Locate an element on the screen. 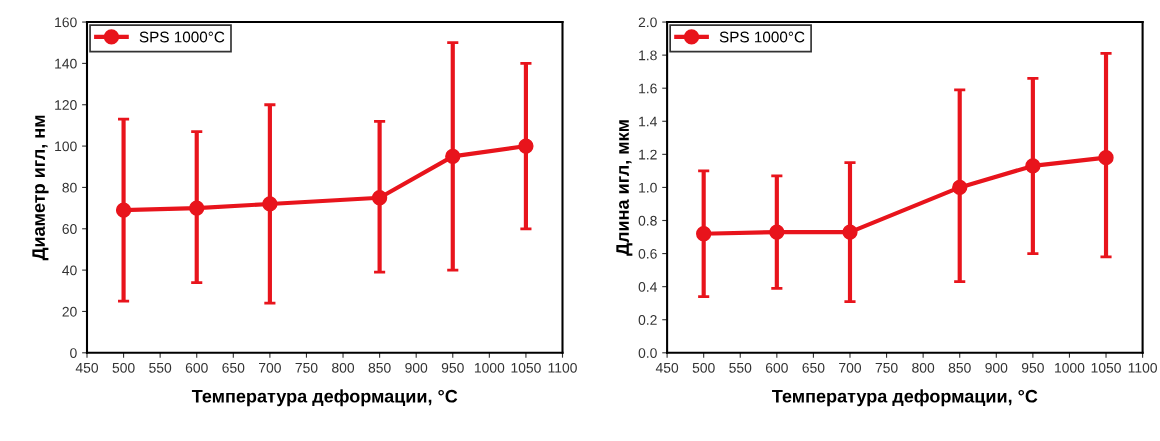 This screenshot has width=1160, height=441. y-tick-label: 0 is located at coordinates (73, 353).